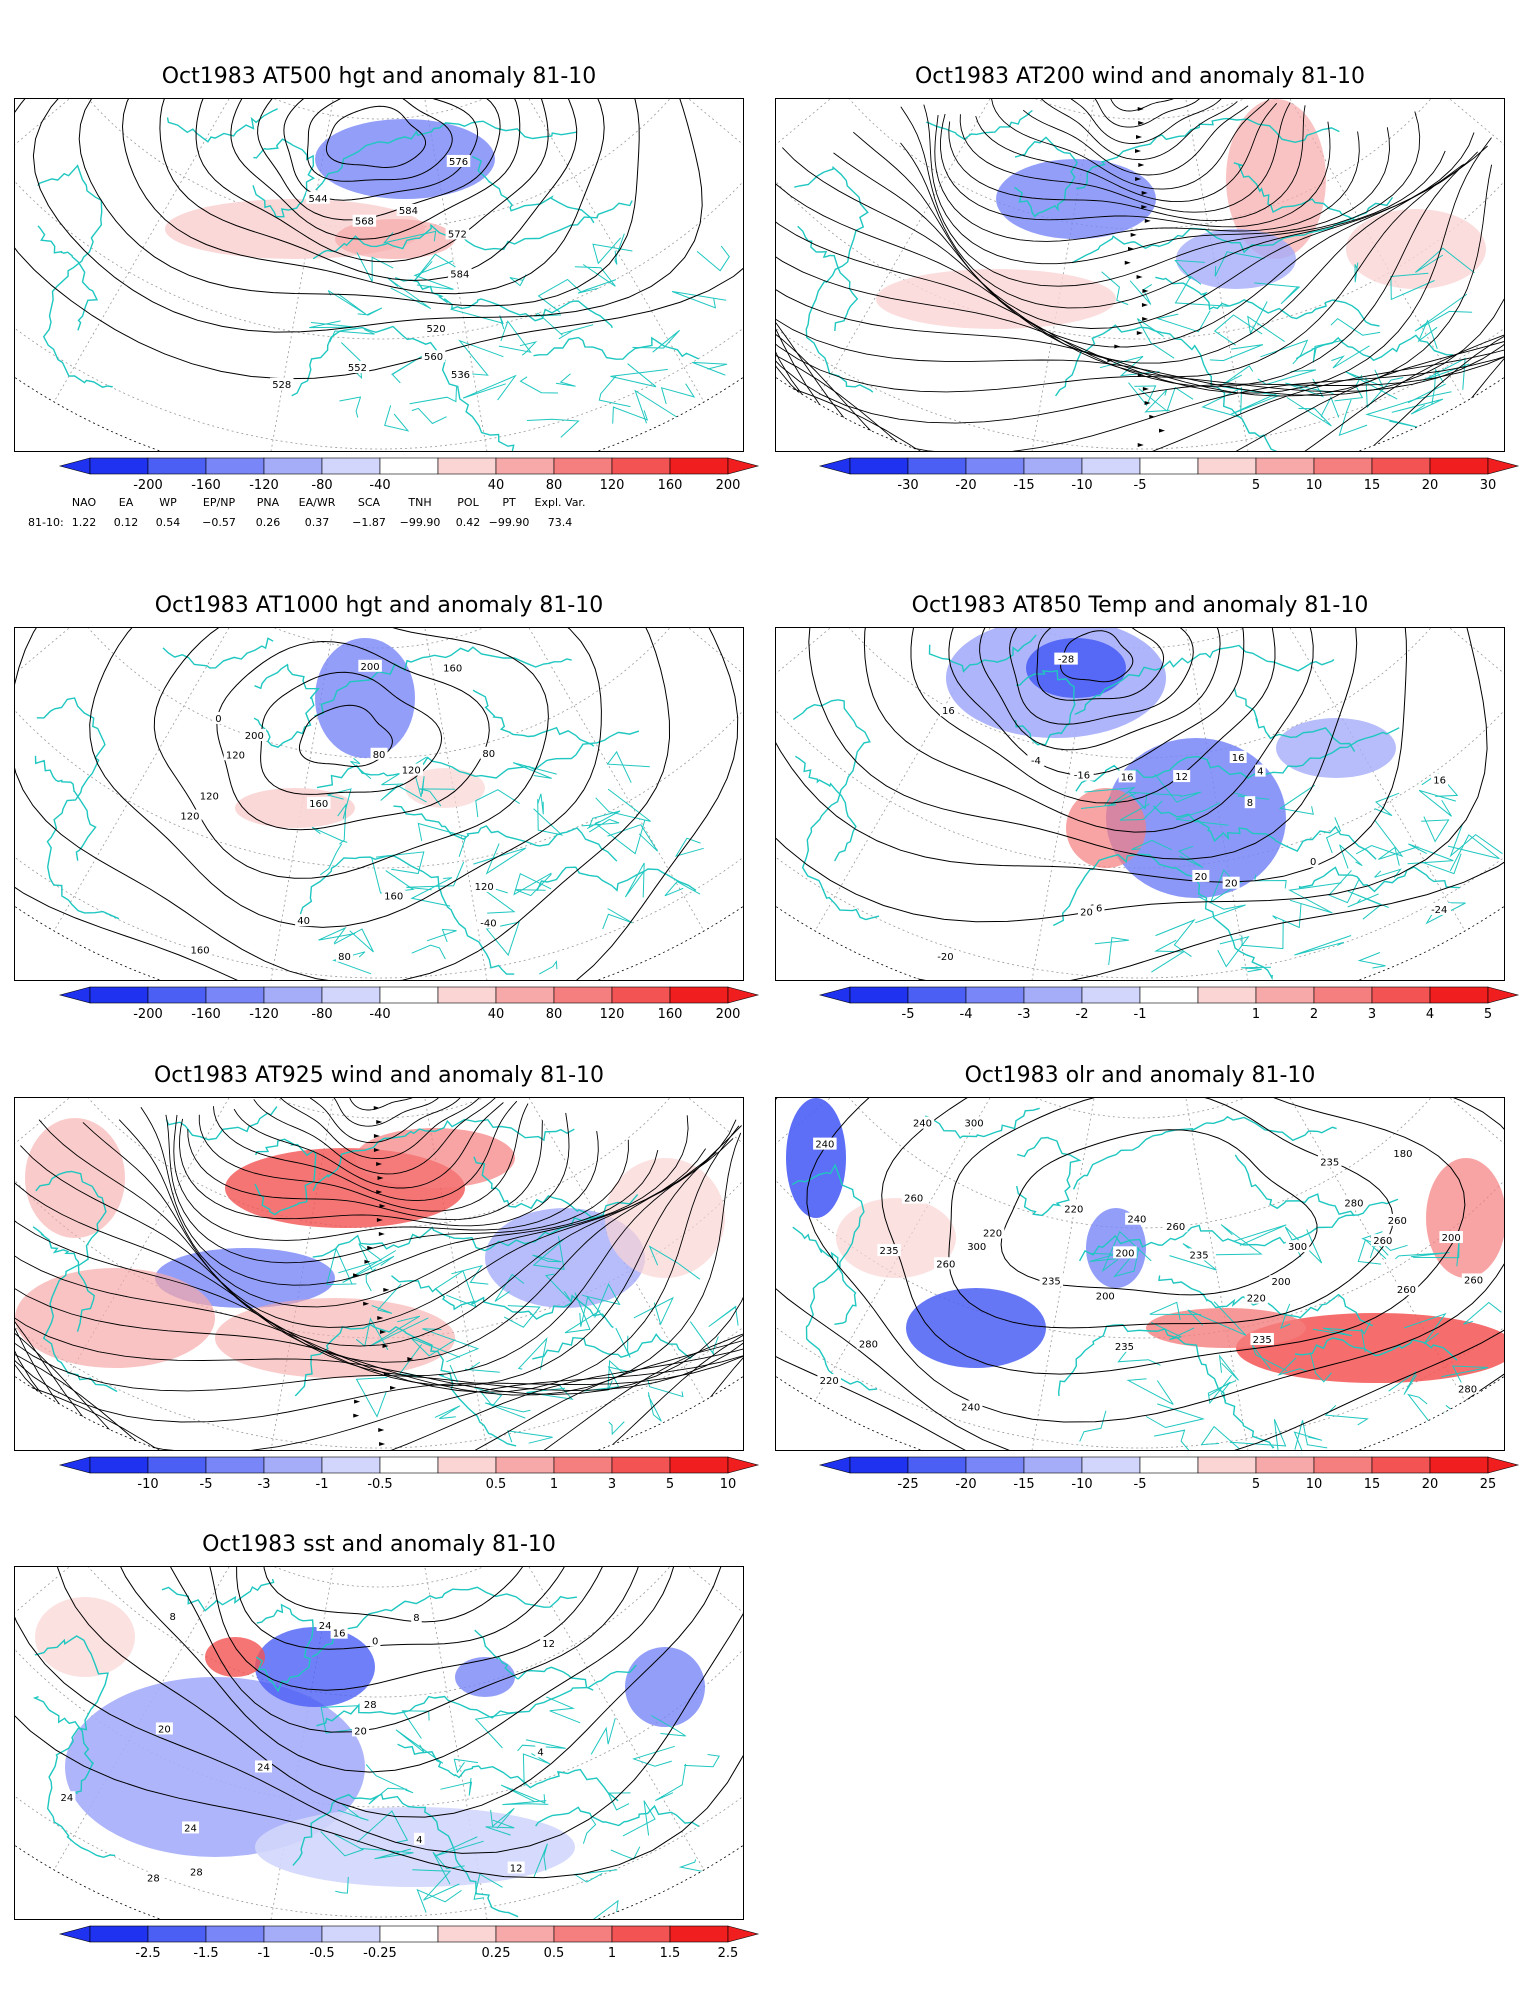  I want to click on colorbar-tick-label: 0.5, so click(496, 1484).